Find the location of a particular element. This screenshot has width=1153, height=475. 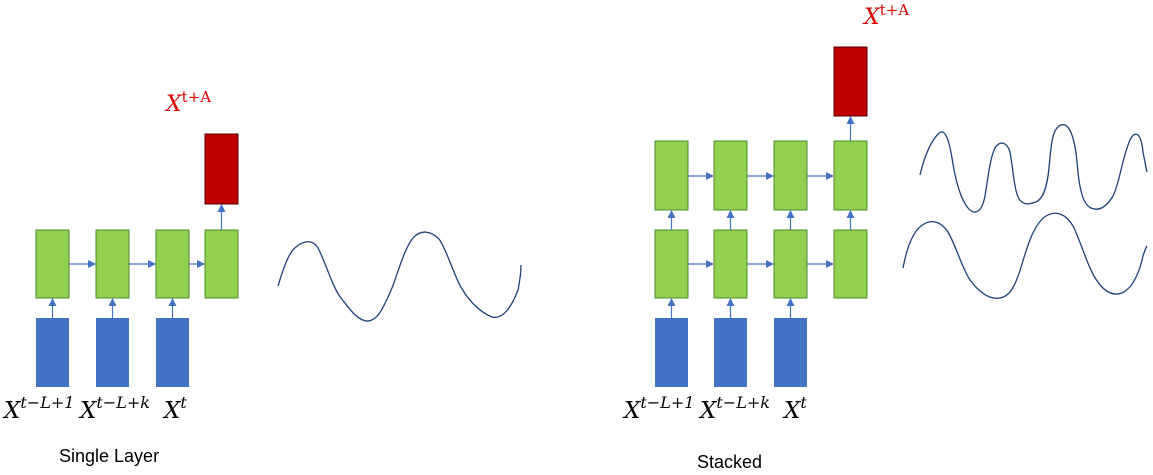

single-input-label-3-sup: t is located at coordinates (183, 402).